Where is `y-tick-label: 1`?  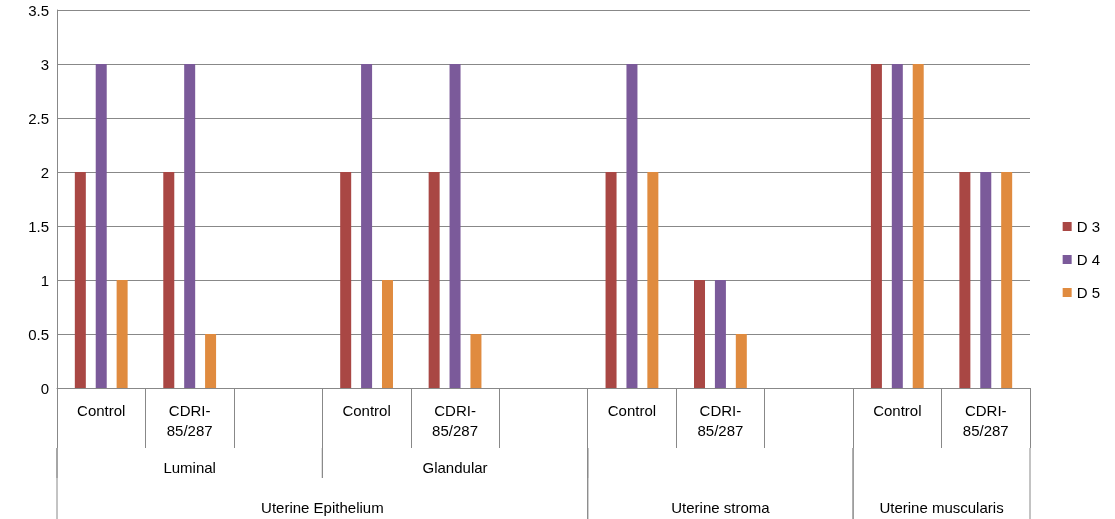 y-tick-label: 1 is located at coordinates (44, 280).